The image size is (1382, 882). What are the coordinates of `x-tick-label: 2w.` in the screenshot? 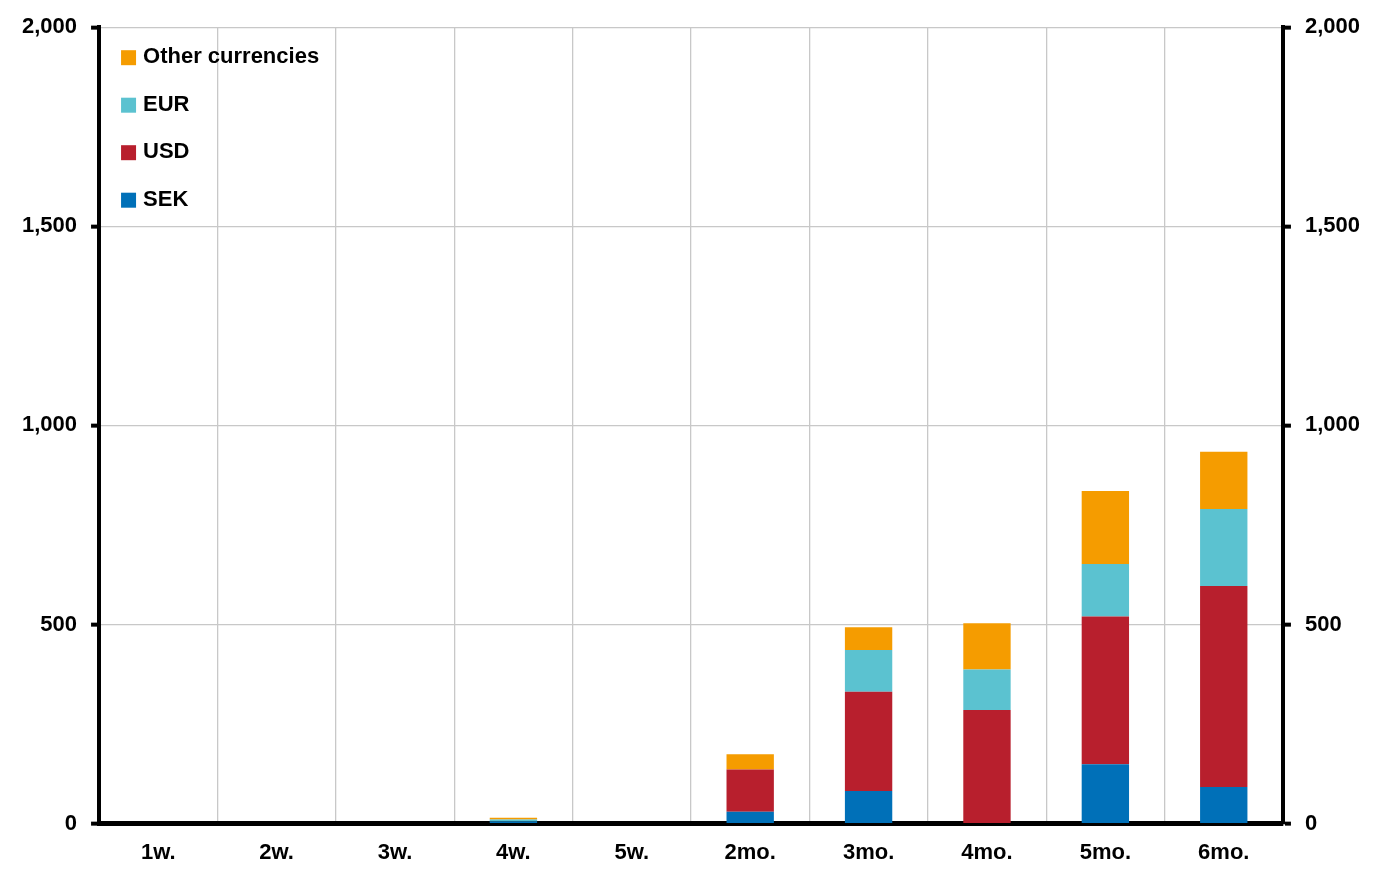 It's located at (276, 851).